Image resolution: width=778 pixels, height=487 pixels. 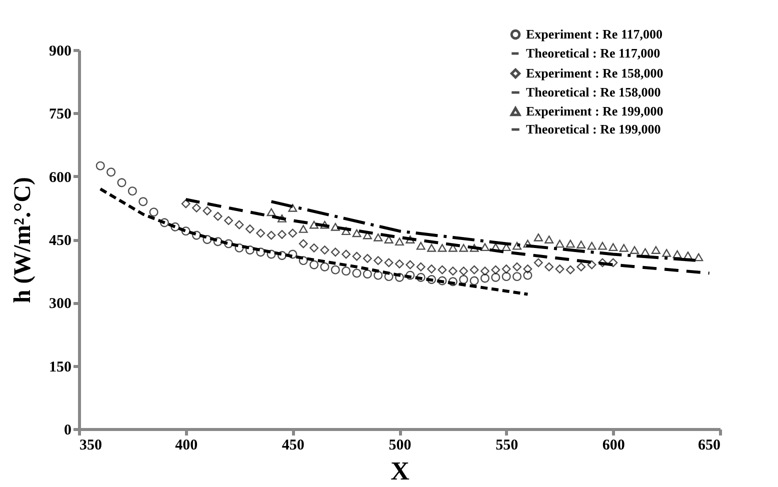 I want to click on x-axis-title: X, so click(x=400, y=471).